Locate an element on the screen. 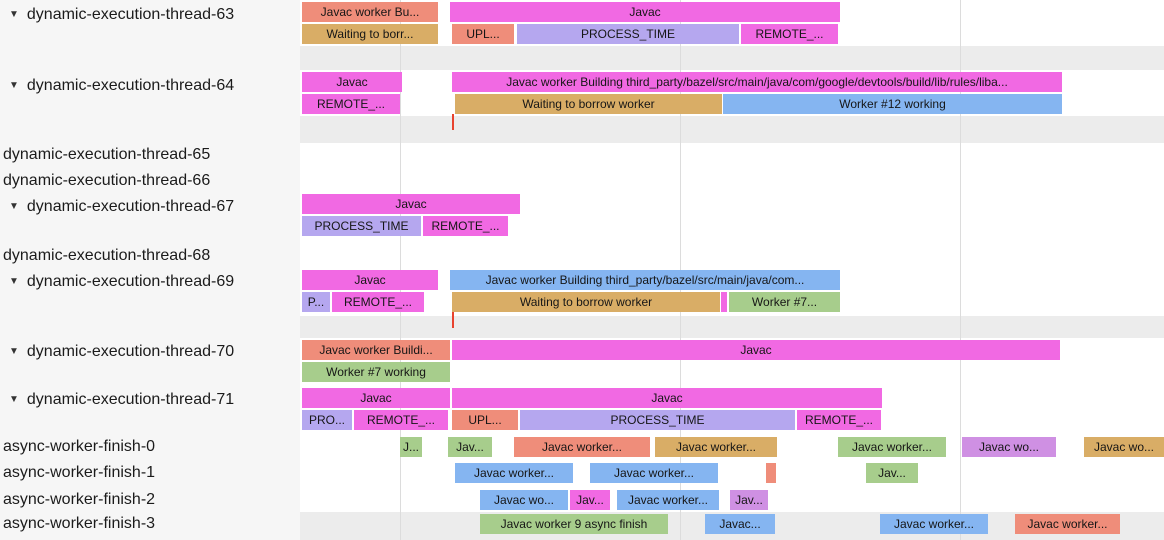  track-label-row: async-worker-finish-2 is located at coordinates (150, 500).